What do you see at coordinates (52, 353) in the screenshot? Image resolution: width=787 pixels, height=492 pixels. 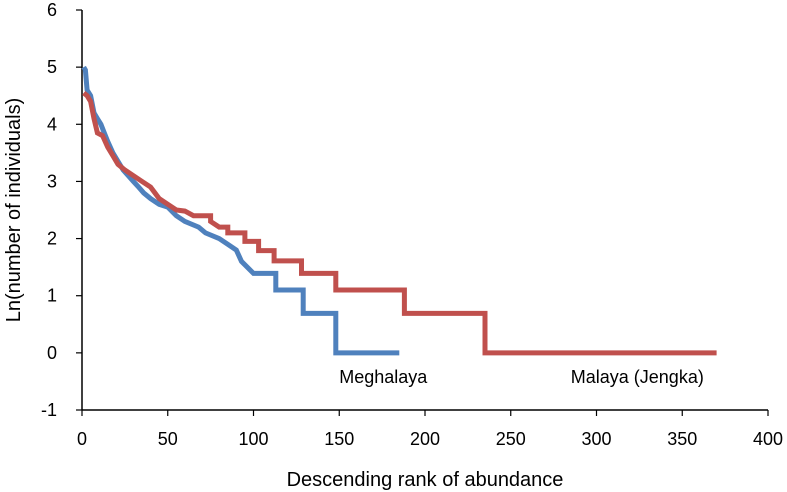 I see `y-tick-label: 0` at bounding box center [52, 353].